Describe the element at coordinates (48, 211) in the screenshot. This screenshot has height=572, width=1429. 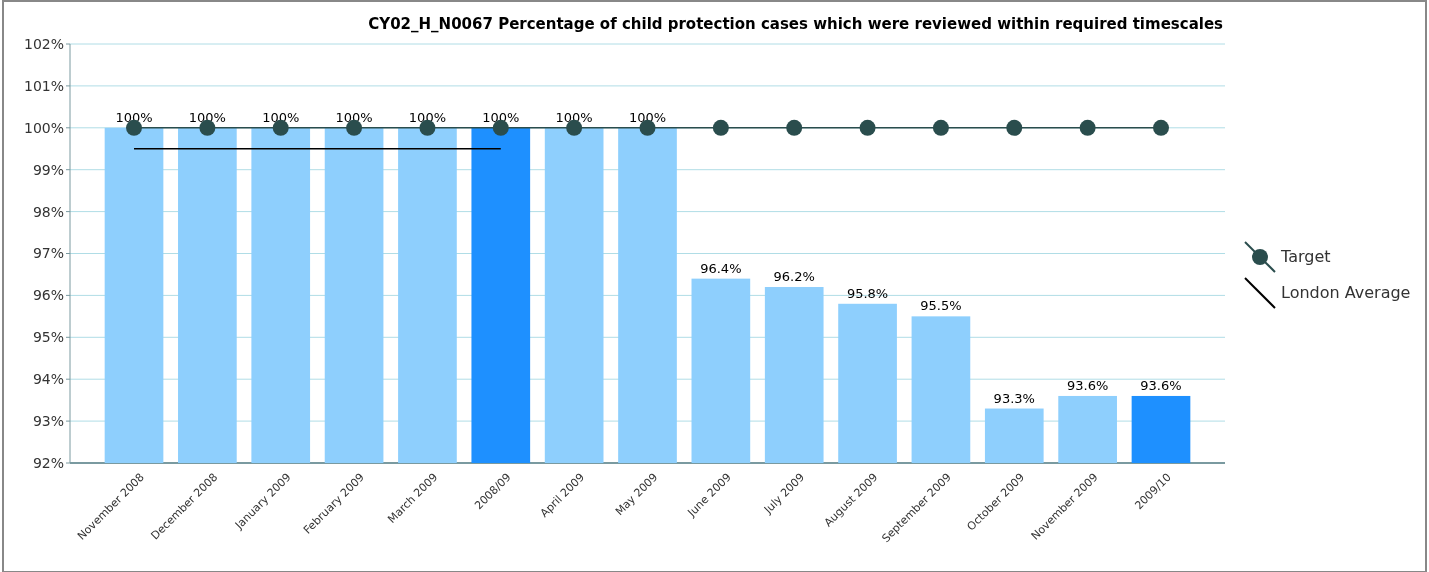
I see `y-tick-label: 98%` at that location.